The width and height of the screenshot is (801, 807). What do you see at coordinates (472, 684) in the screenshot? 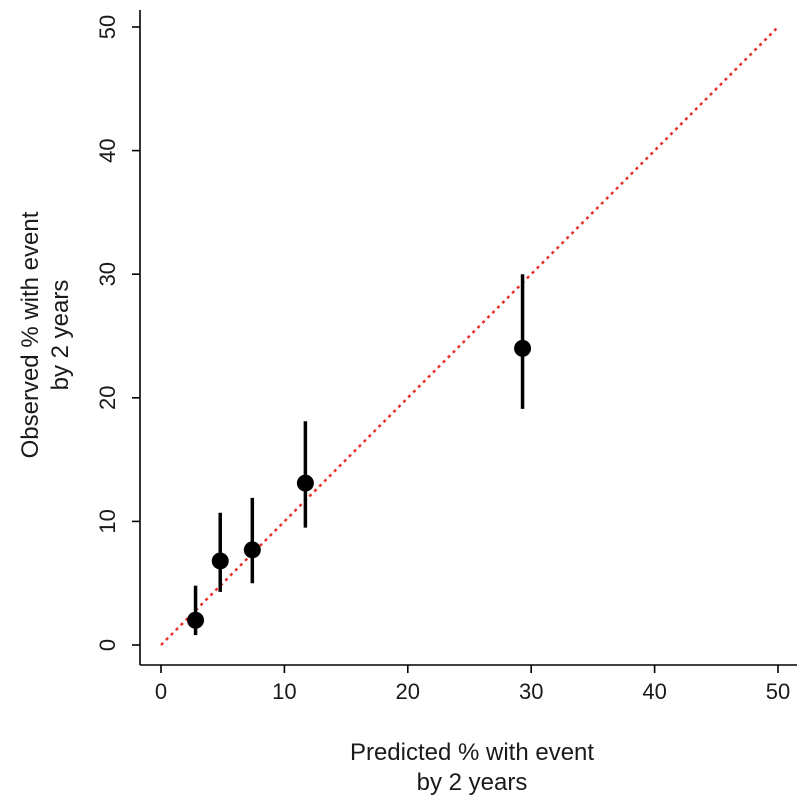
I see `x-ticks: 0 10 20 30 40 50` at bounding box center [472, 684].